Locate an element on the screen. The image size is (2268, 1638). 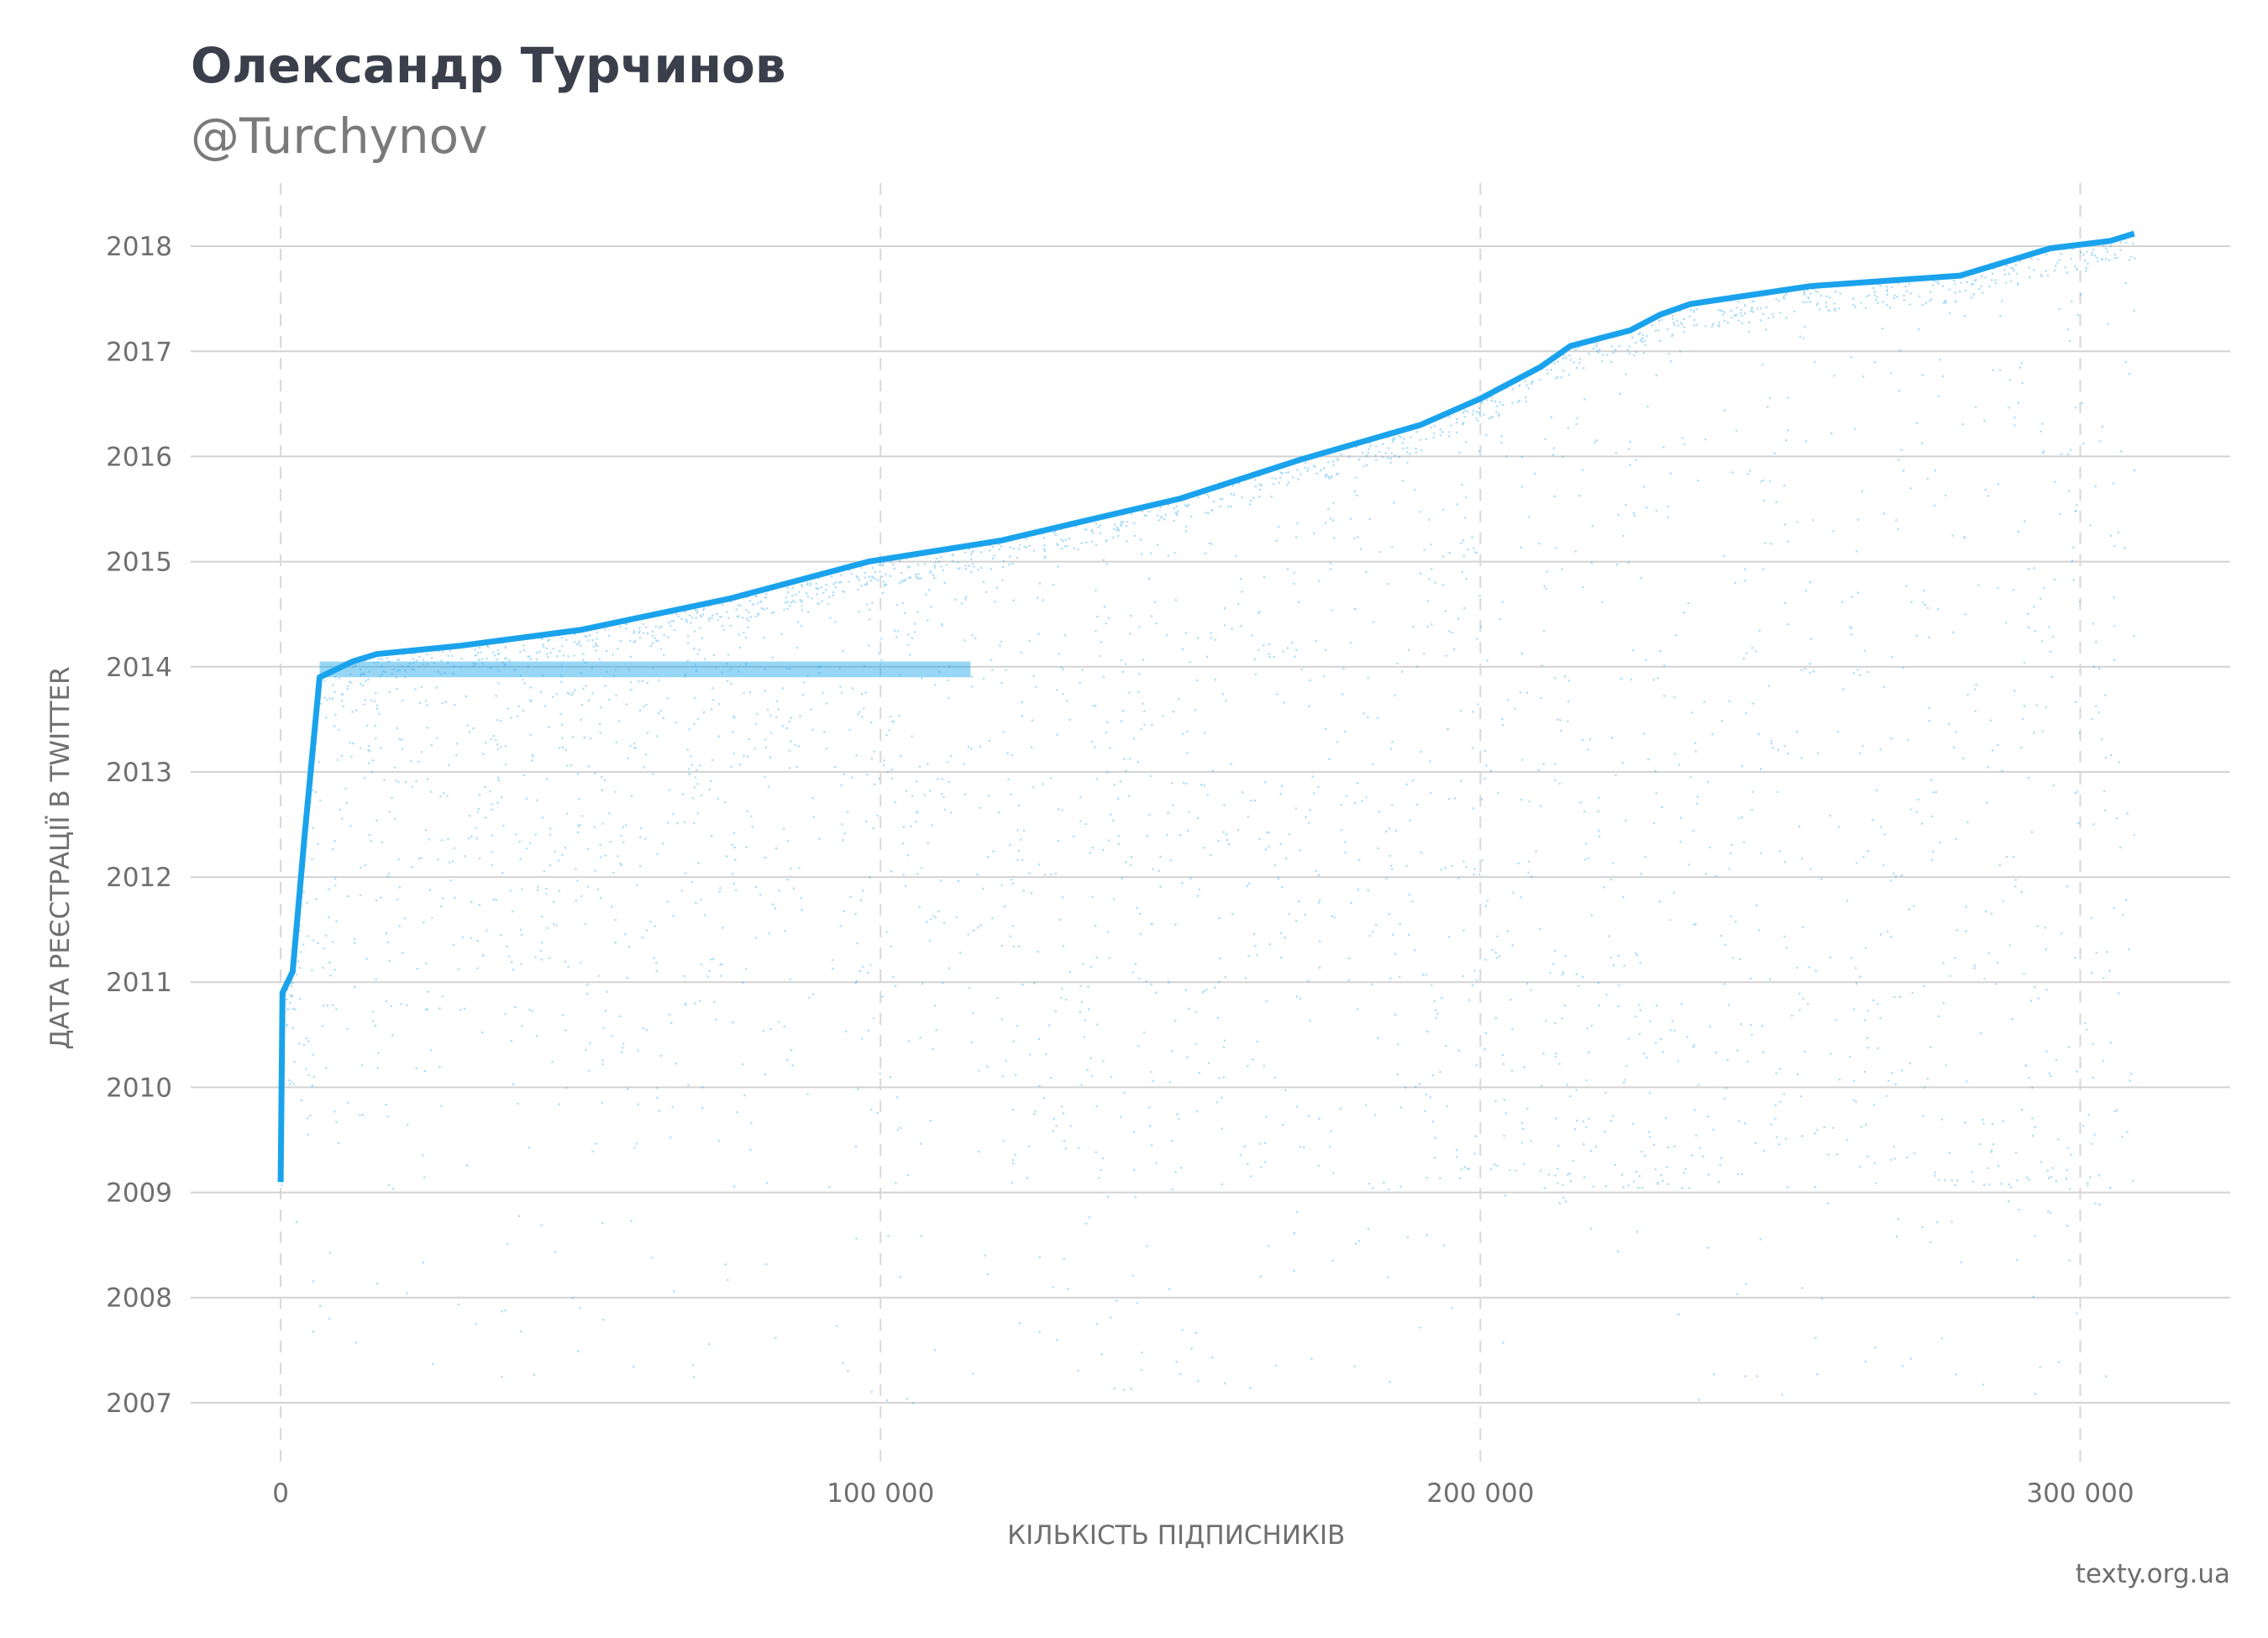
dense-band is located at coordinates (645, 669).